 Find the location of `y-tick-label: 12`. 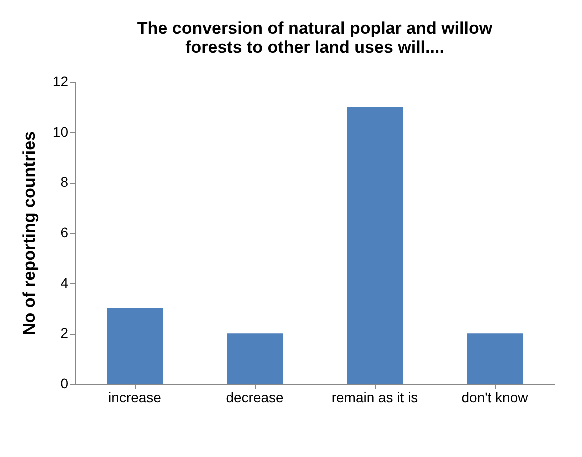

y-tick-label: 12 is located at coordinates (60, 82).